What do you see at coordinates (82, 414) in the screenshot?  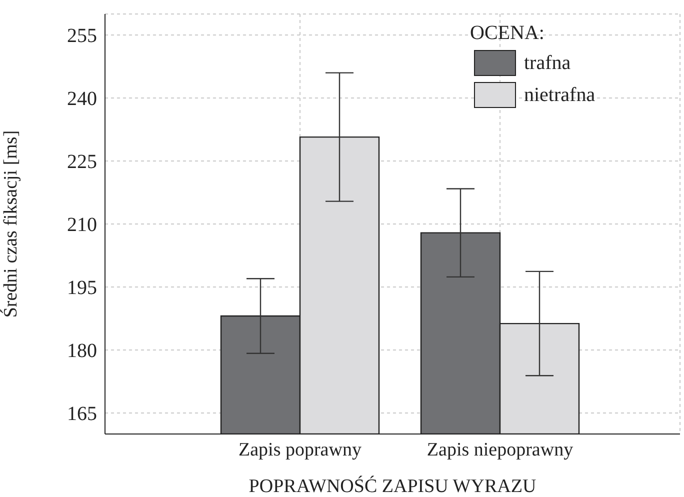 I see `y-tick-label: 165` at bounding box center [82, 414].